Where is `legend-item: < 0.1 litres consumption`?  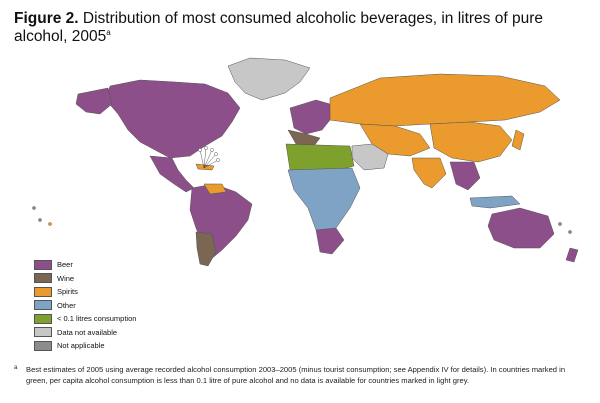
legend-item: < 0.1 litres consumption is located at coordinates (85, 319).